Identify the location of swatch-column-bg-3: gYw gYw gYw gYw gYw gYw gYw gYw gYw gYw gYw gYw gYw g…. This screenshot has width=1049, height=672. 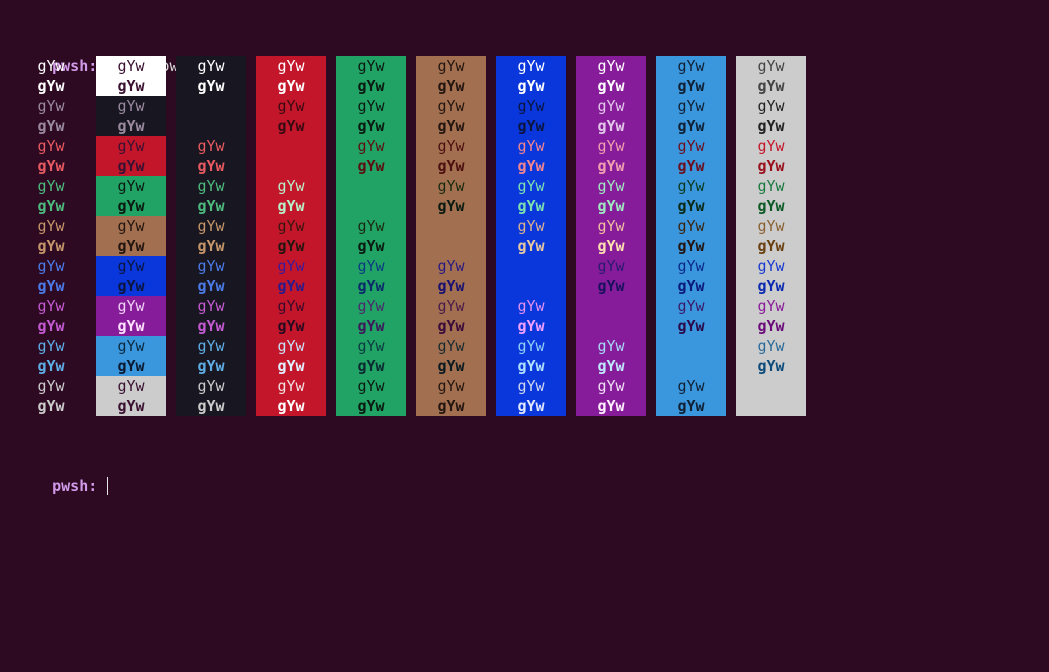
(291, 236).